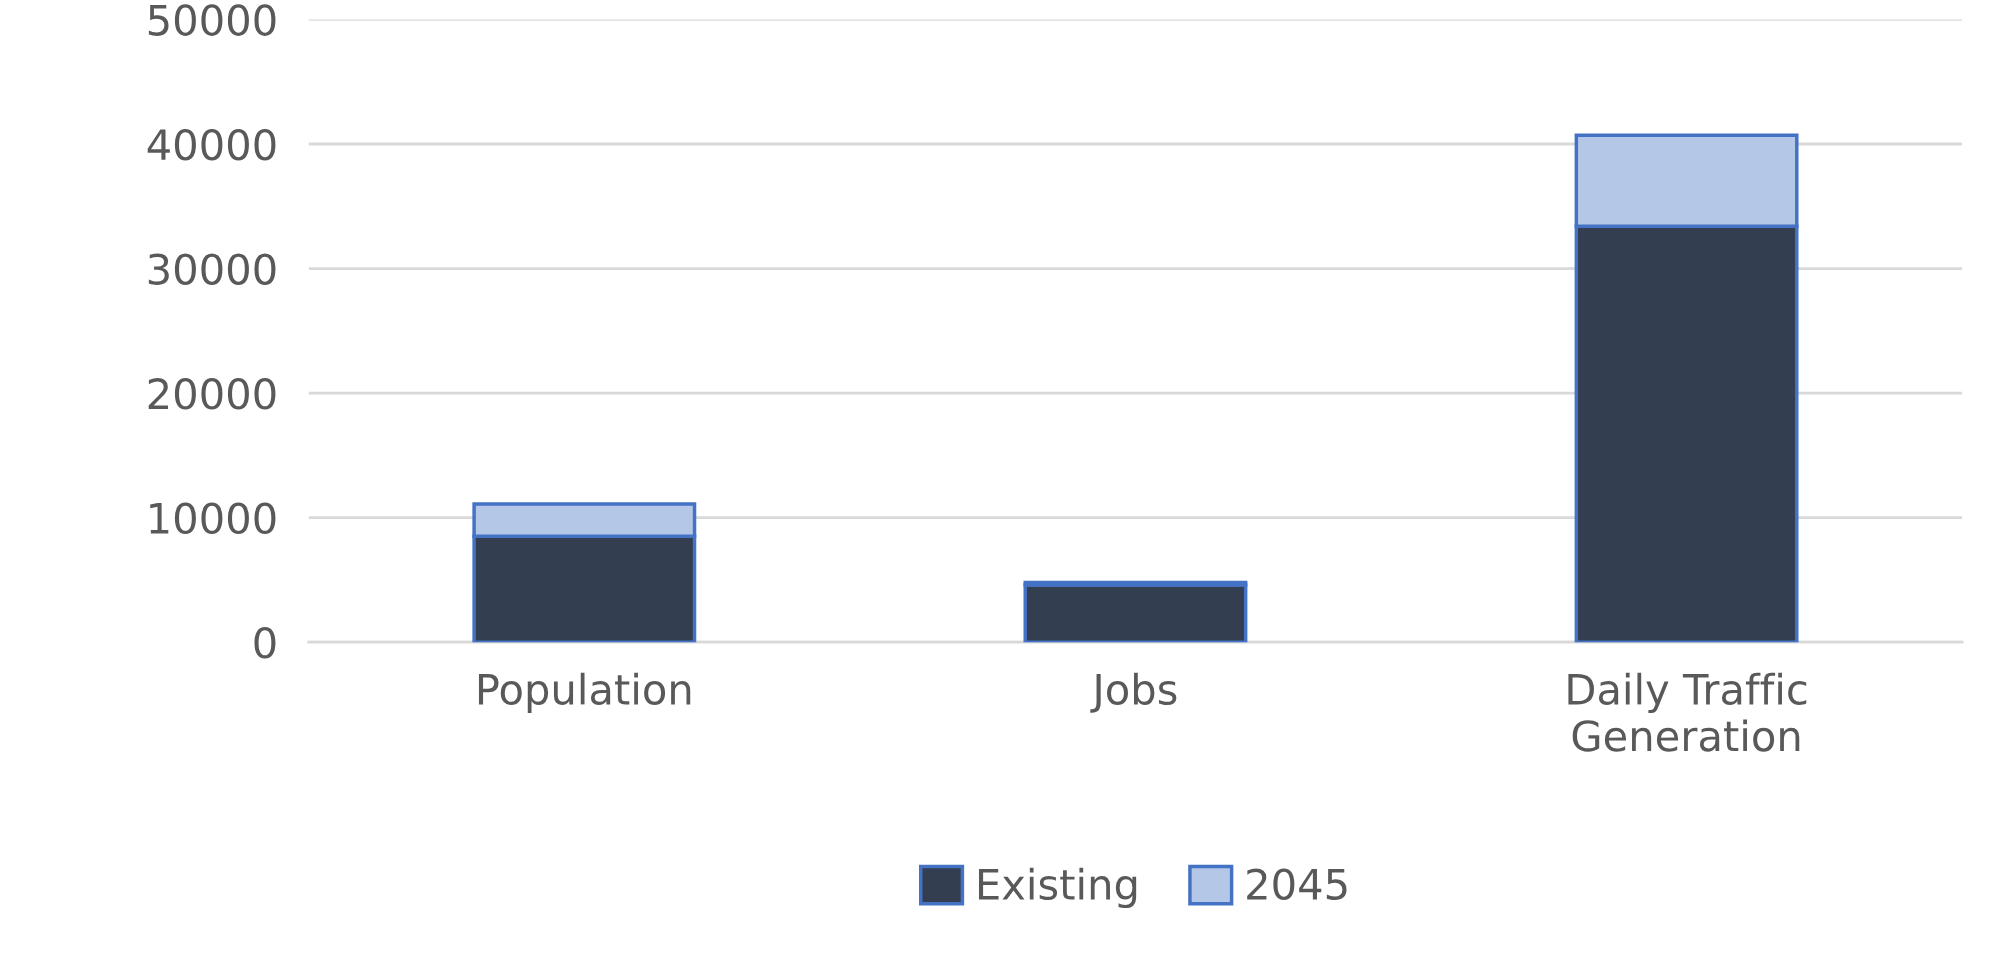 The image size is (1992, 973). Describe the element at coordinates (1133, 692) in the screenshot. I see `x-tick-label: Jobs` at that location.